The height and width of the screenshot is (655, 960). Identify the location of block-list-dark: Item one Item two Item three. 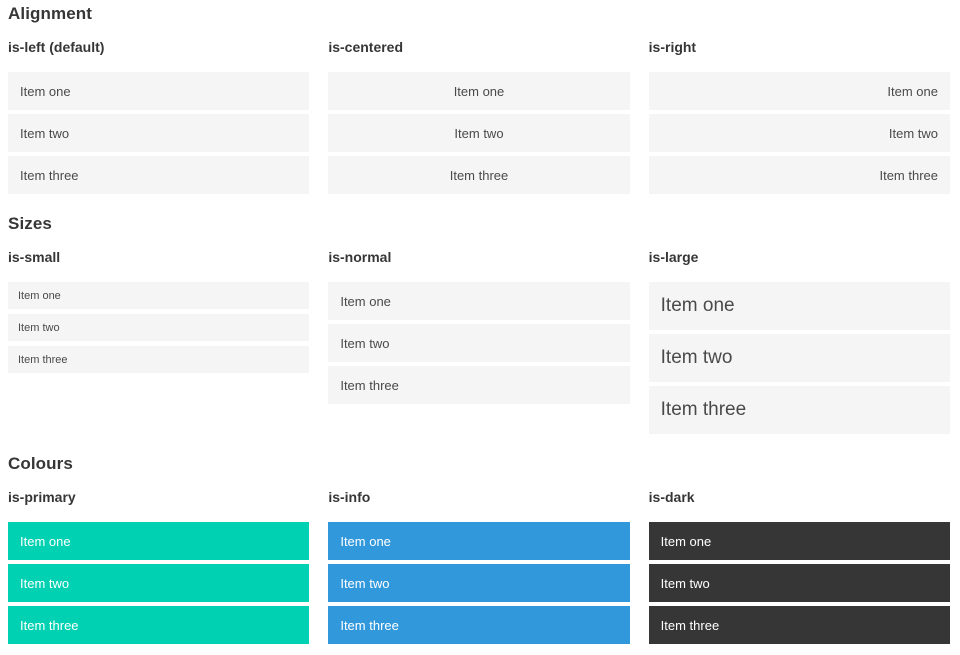
(799, 583).